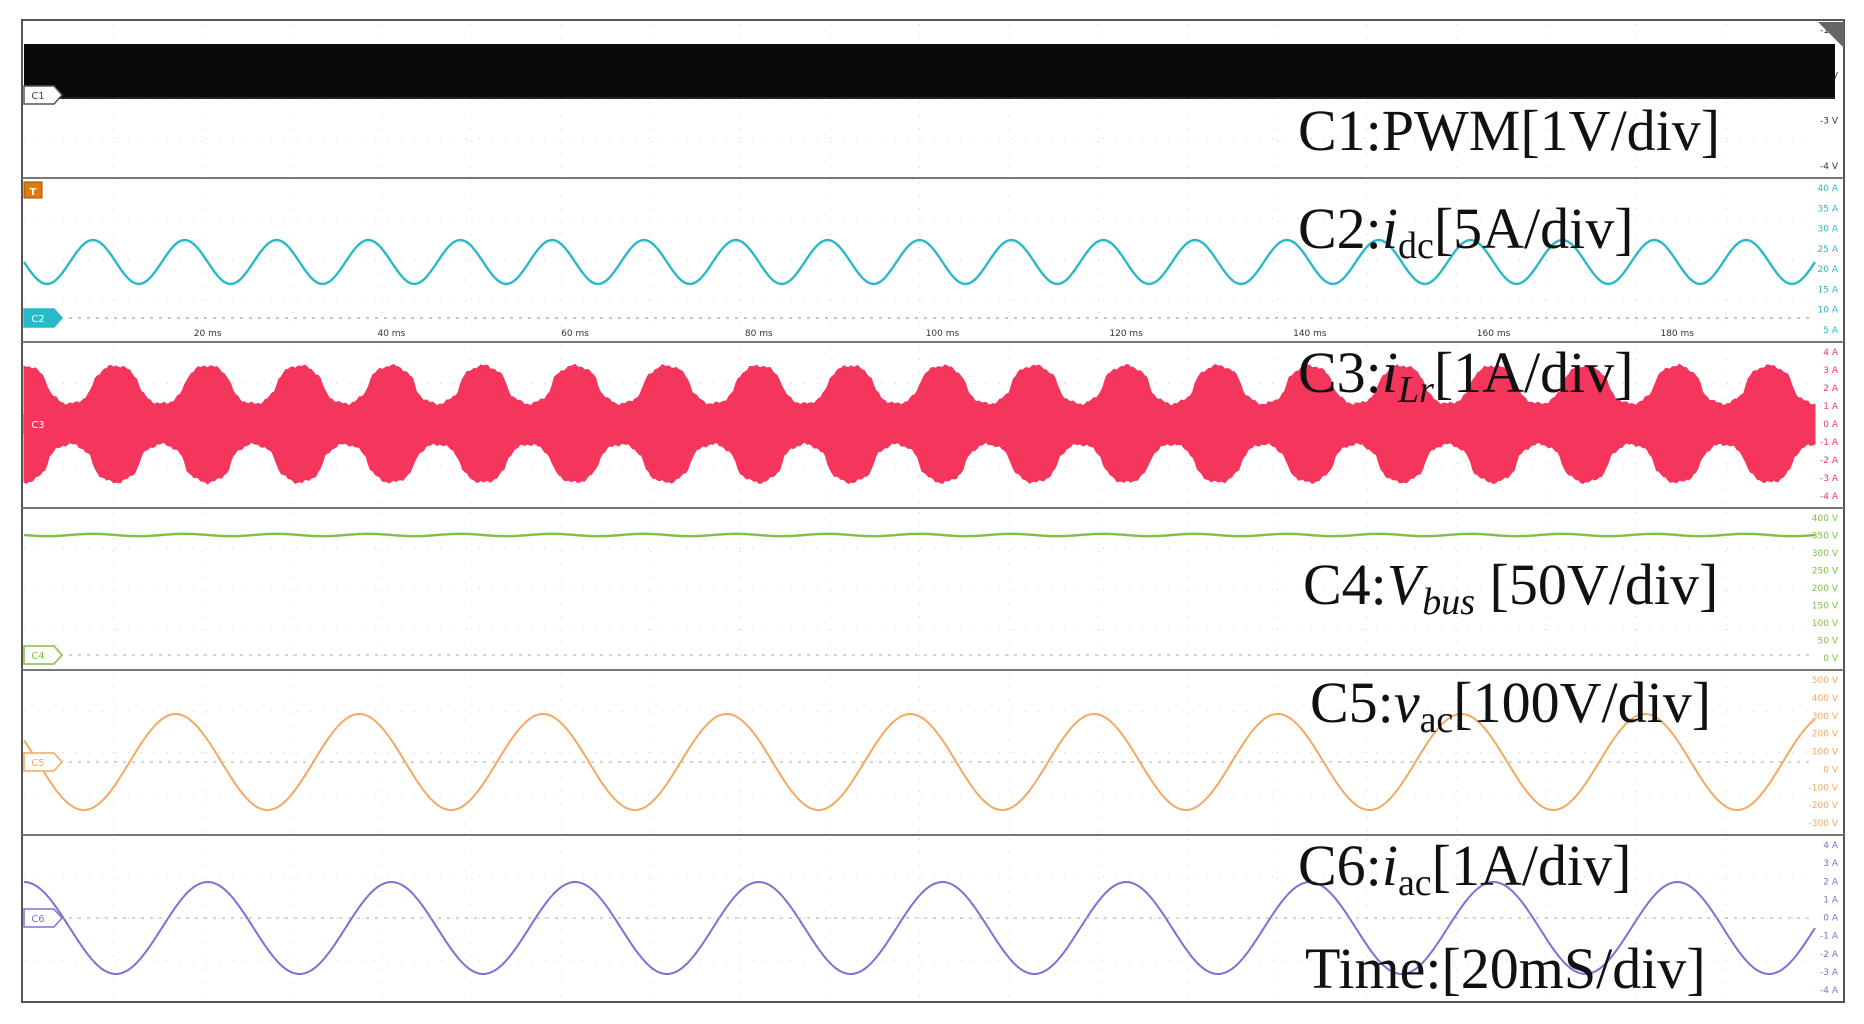 Image resolution: width=1864 pixels, height=1024 pixels. I want to click on annotation-suffix: [50V/div], so click(1596, 584).